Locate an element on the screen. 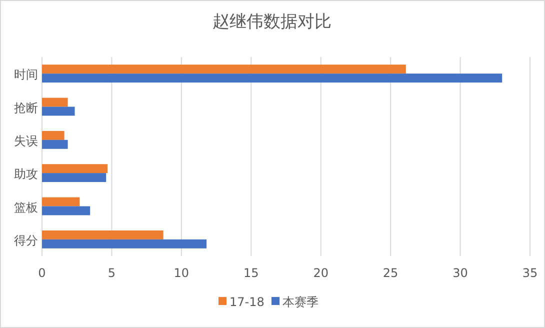 This screenshot has height=328, width=545. y-tick-label: 失误 is located at coordinates (26, 141).